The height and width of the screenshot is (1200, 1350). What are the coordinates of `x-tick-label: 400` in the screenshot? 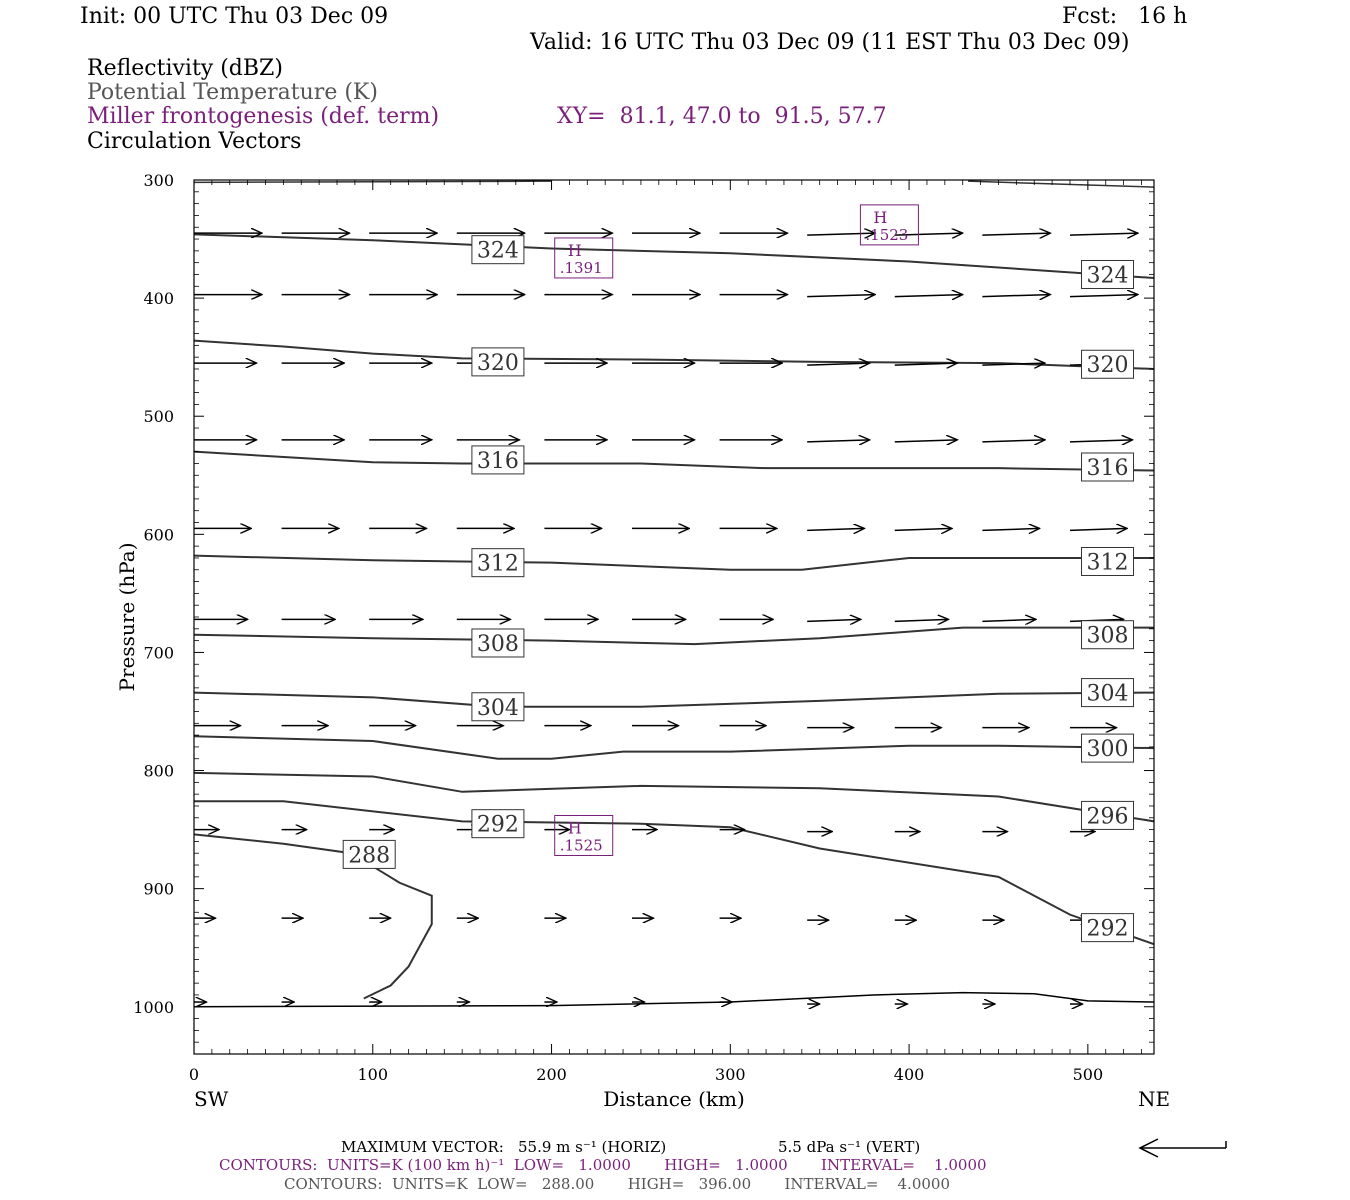 It's located at (909, 1074).